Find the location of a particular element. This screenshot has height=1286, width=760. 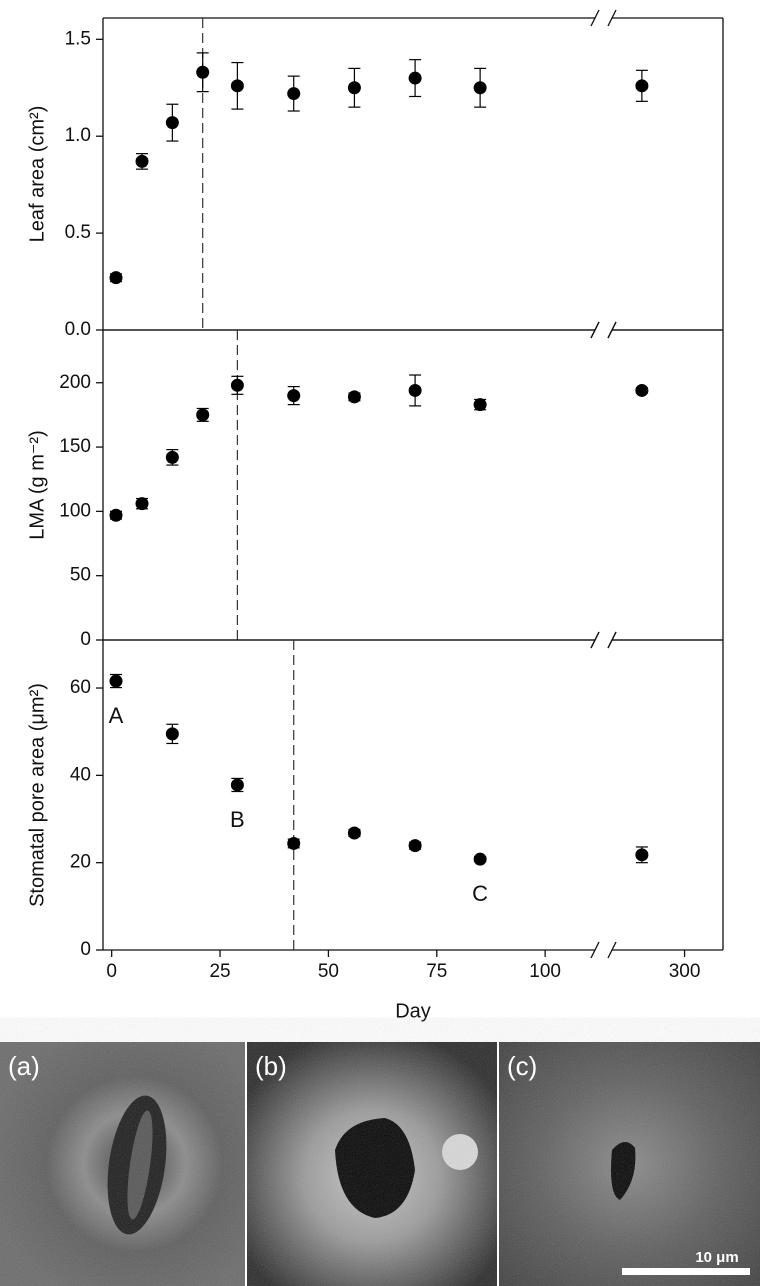

y-axis-label: Leaf area (cm²) is located at coordinates (37, 174).